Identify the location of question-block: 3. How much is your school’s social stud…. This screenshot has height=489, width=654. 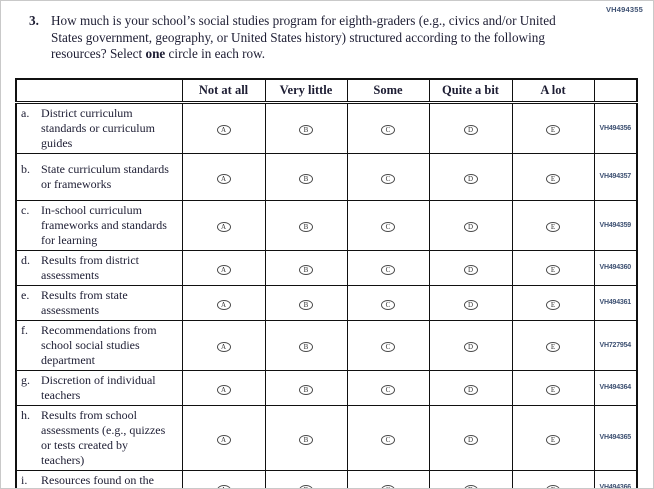
(309, 38).